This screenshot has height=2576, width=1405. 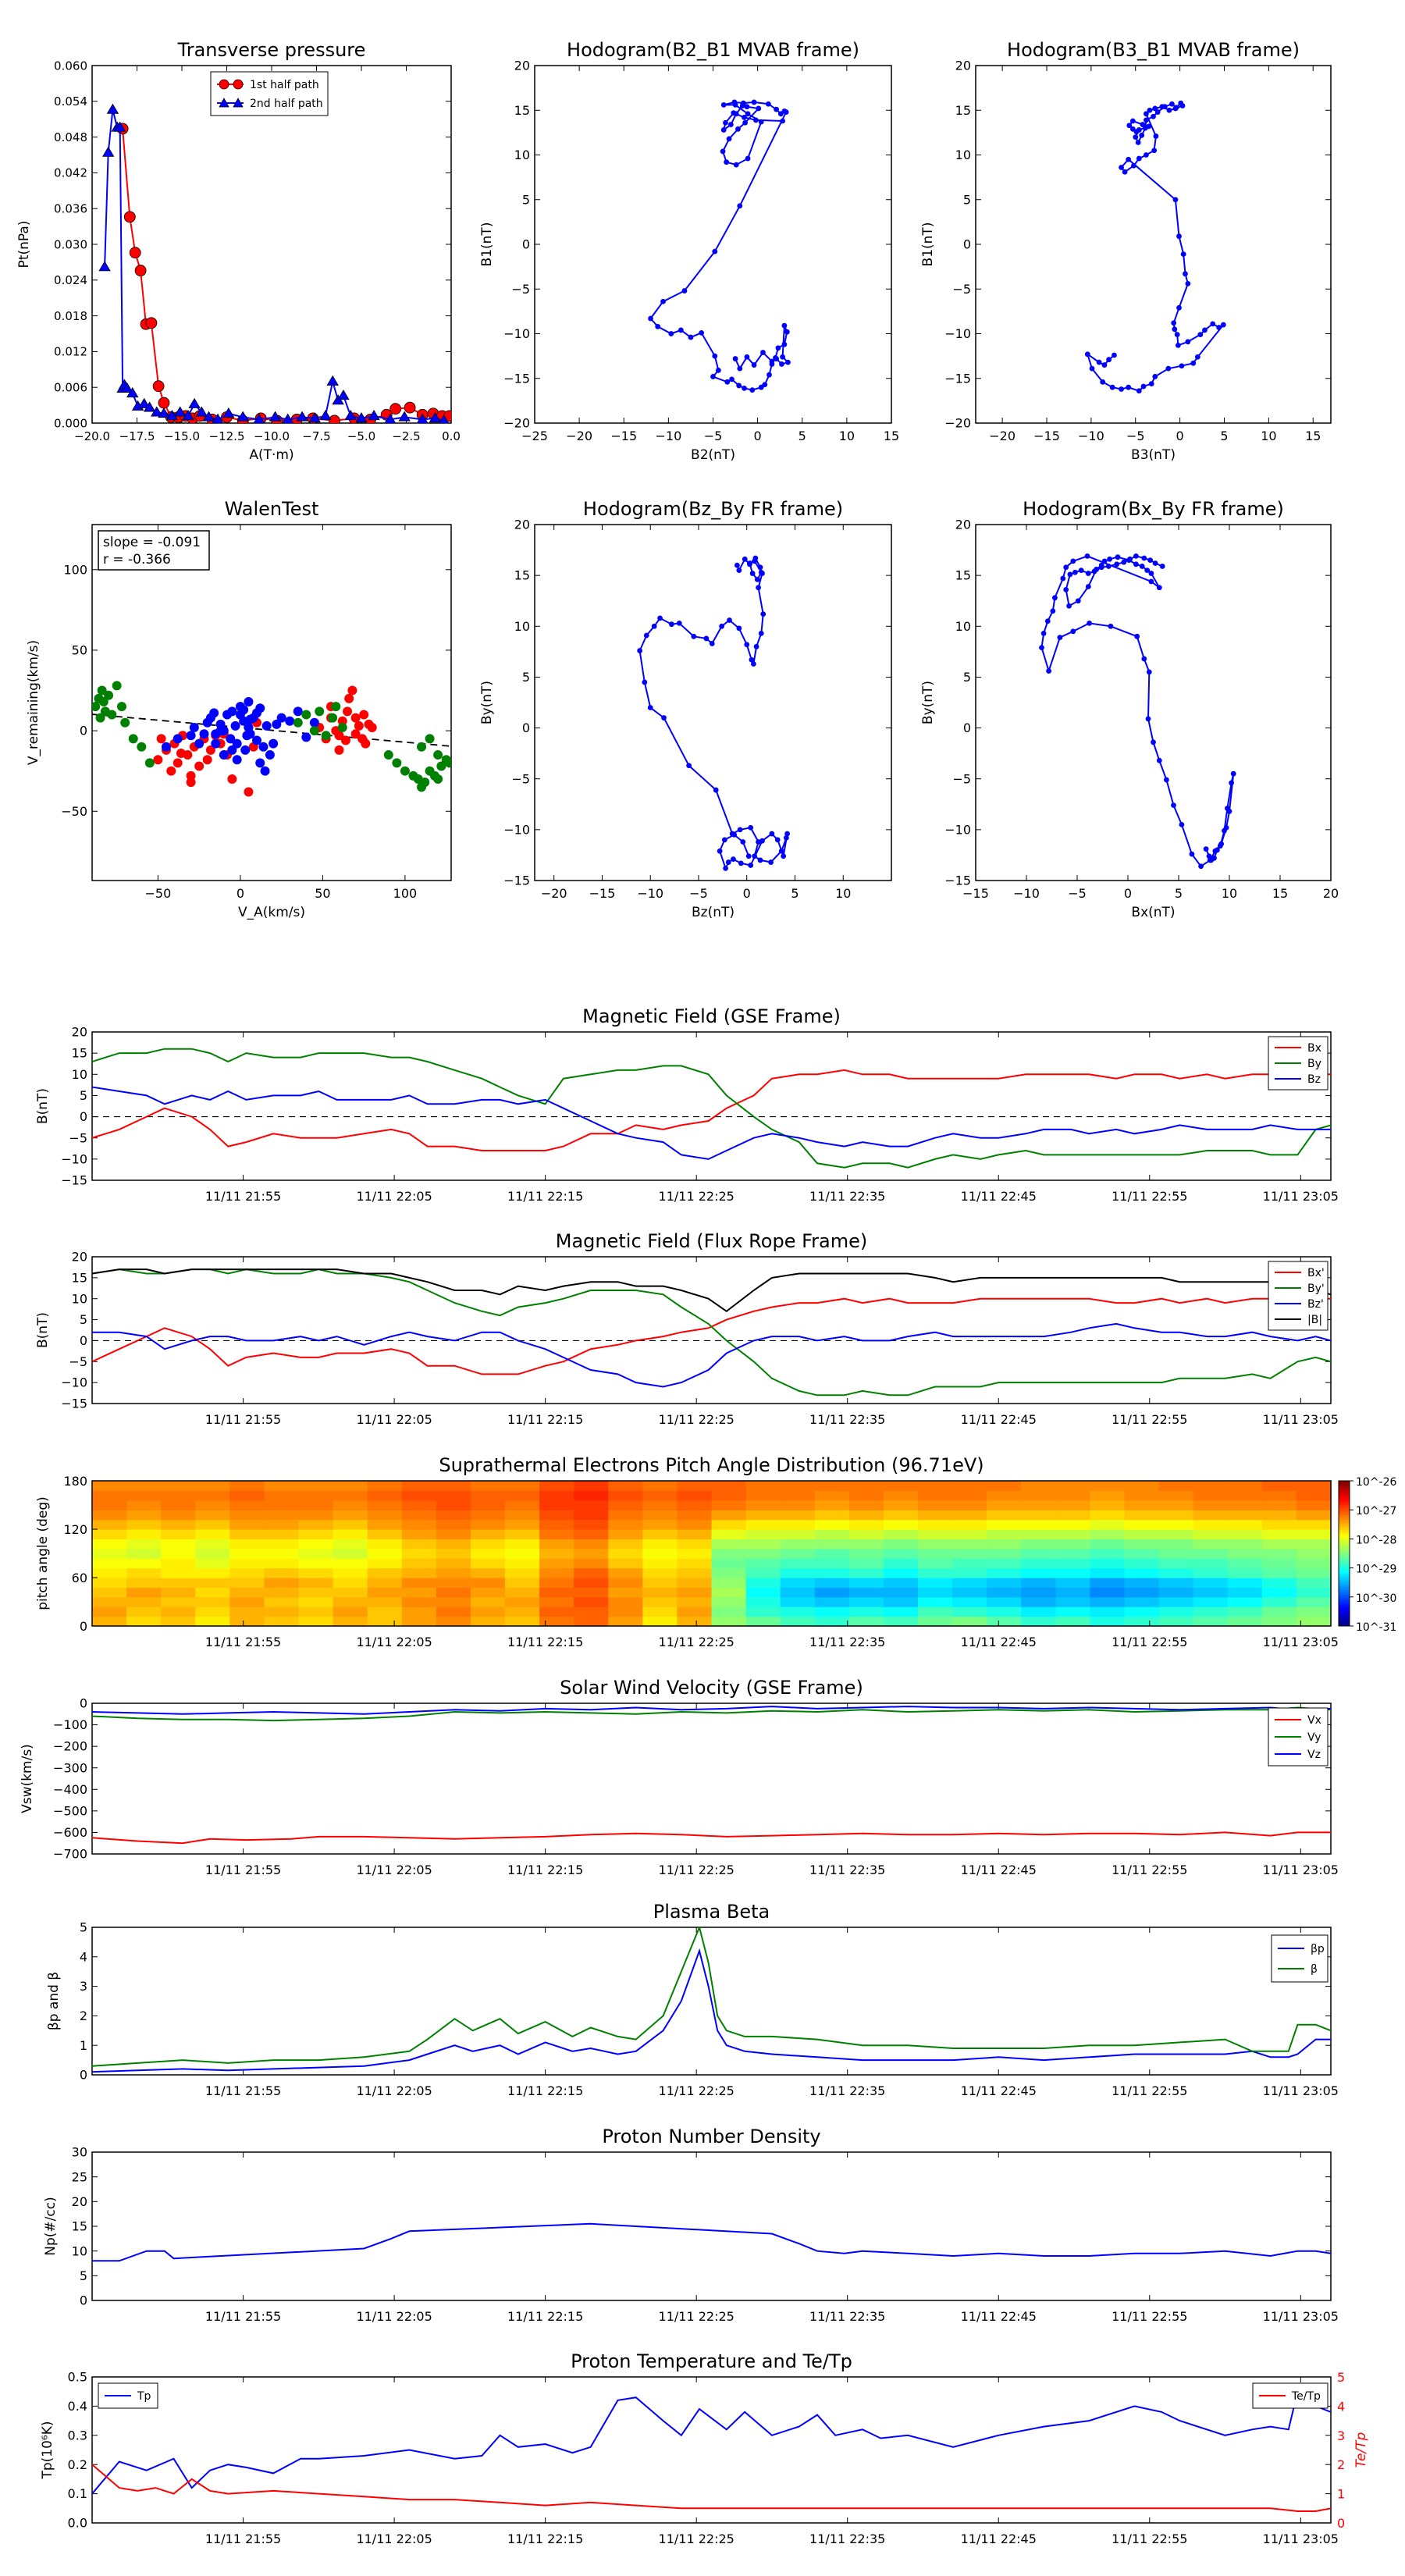 What do you see at coordinates (1153, 50) in the screenshot?
I see `chart-title: Hodogram(B3_B1 MVAB frame)` at bounding box center [1153, 50].